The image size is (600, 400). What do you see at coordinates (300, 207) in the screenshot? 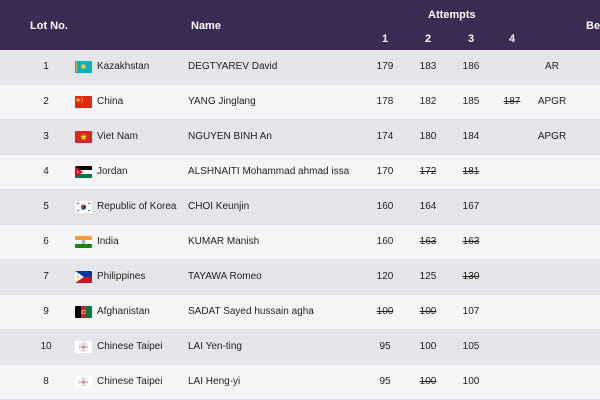
I see `table-row: 5 Republic of Korea CHOI Keunjin 160 164 167` at bounding box center [300, 207].